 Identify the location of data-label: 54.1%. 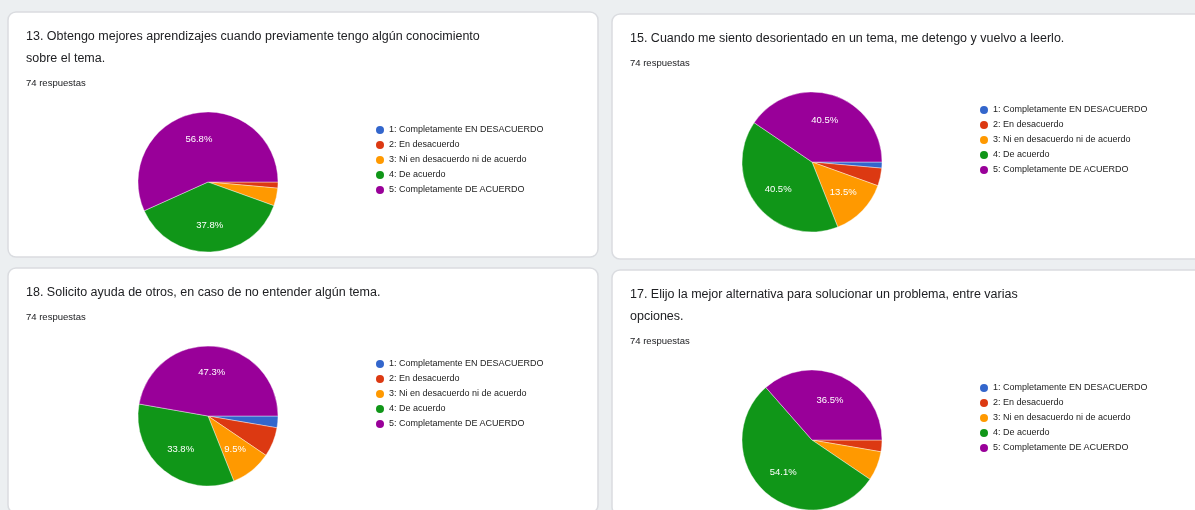
(783, 472).